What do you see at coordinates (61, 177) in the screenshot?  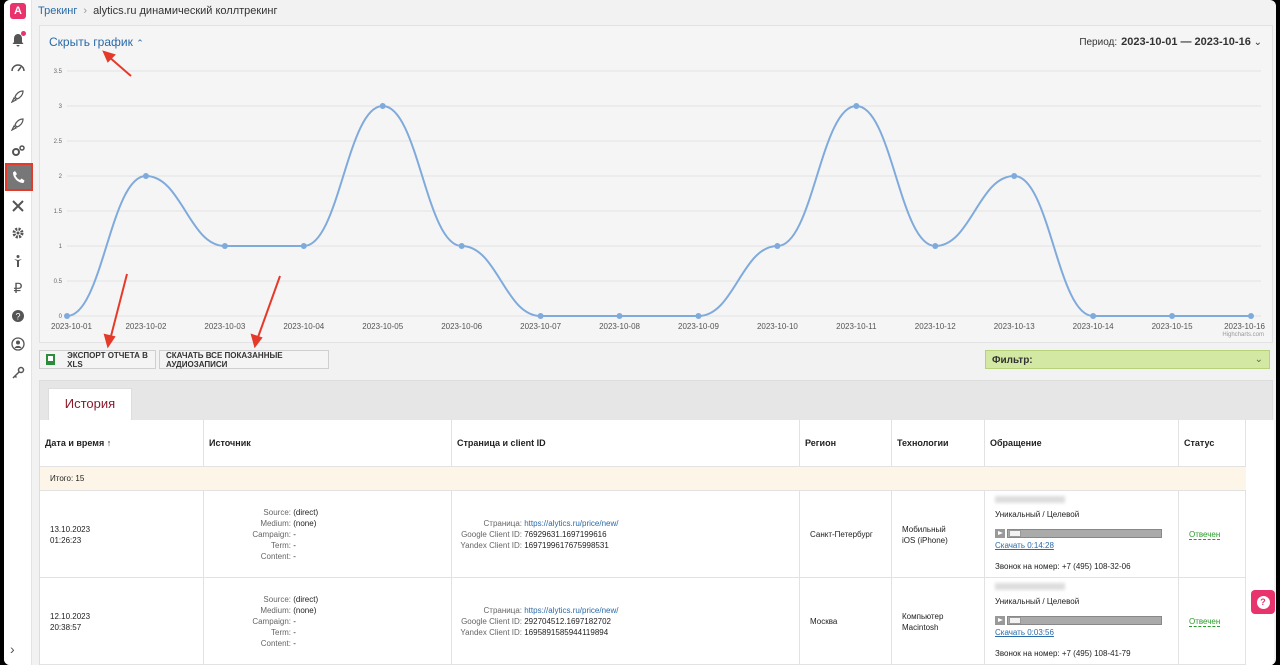 I see `y-tick-label: 2` at bounding box center [61, 177].